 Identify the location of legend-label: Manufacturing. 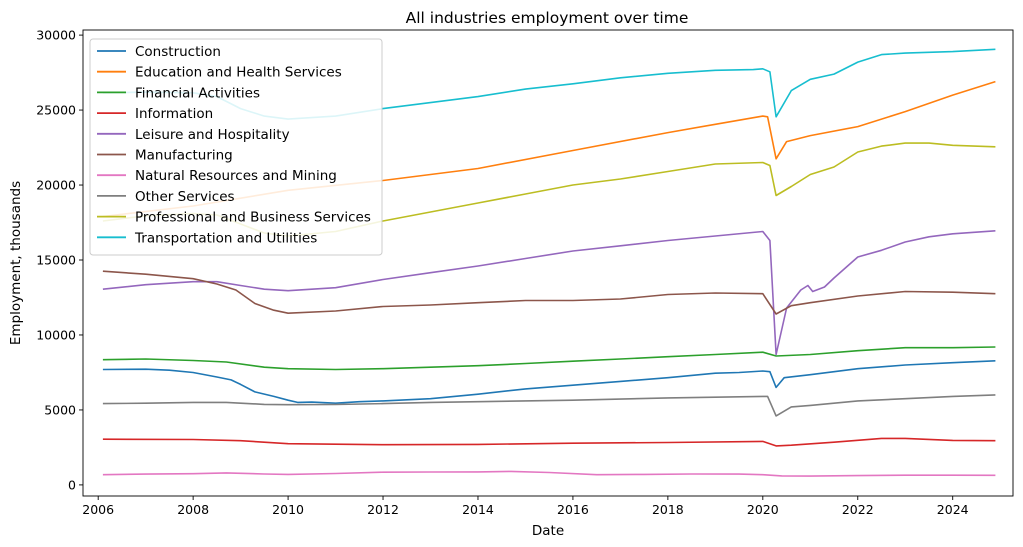
(184, 156).